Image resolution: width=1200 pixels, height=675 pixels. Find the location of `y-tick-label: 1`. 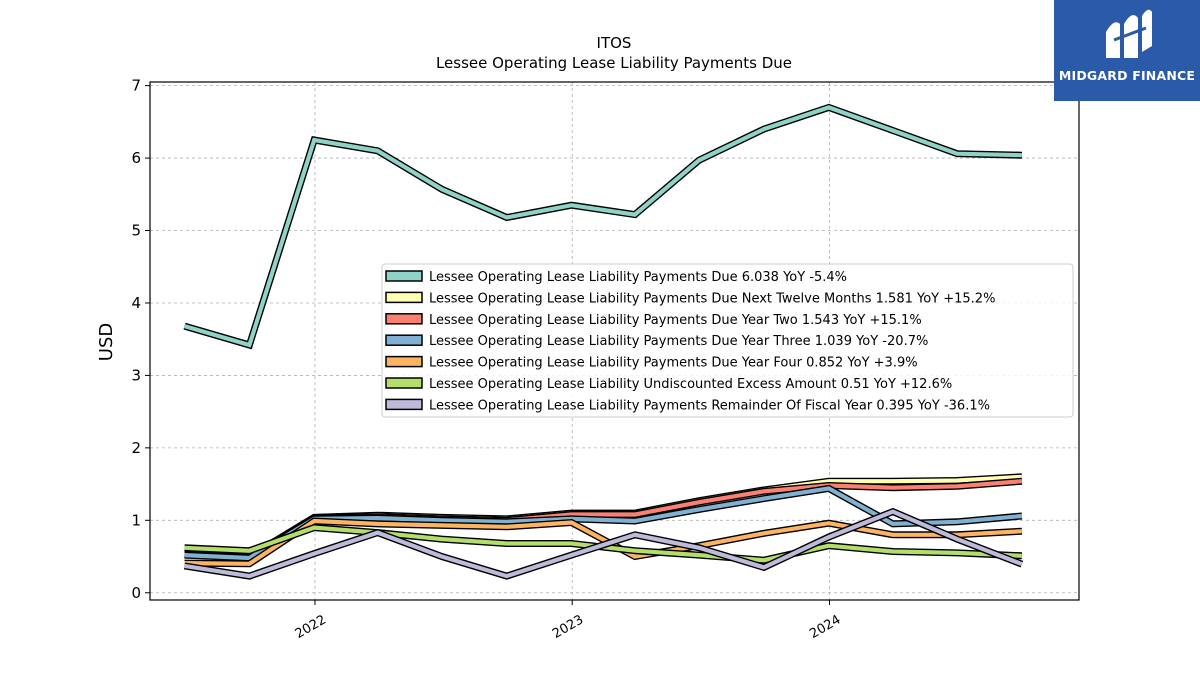

y-tick-label: 1 is located at coordinates (136, 520).